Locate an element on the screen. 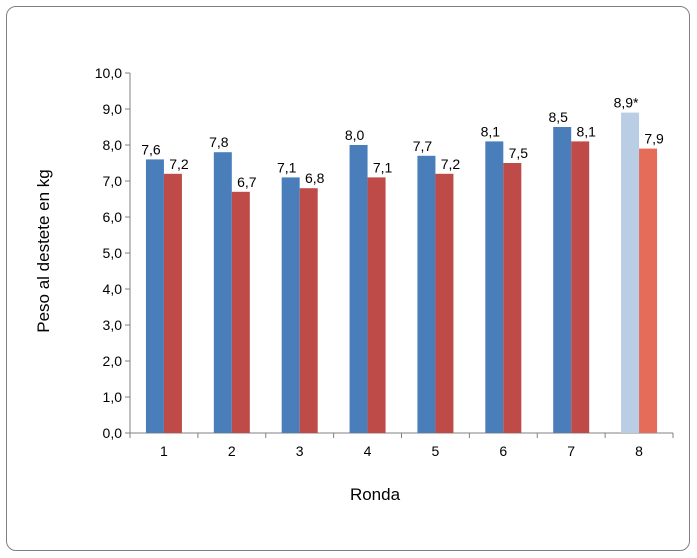  x-tick-label: 3 is located at coordinates (300, 451).